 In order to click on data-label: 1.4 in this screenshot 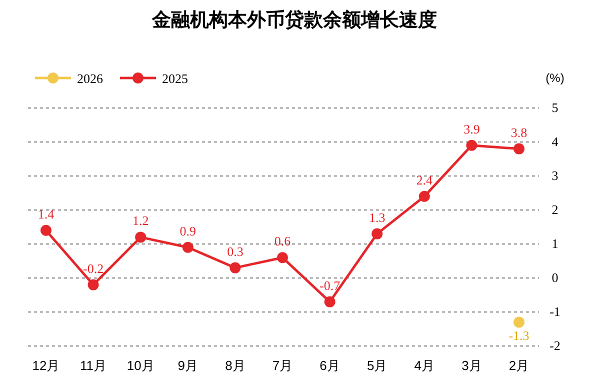, I will do `click(46, 214)`.